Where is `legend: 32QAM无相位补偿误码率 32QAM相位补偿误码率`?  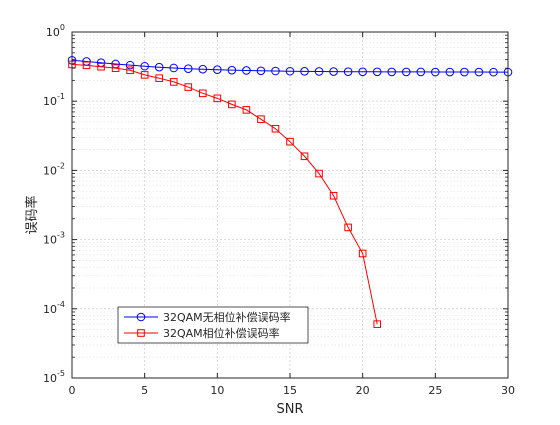
legend: 32QAM无相位补偿误码率 32QAM相位补偿误码率 is located at coordinates (213, 325).